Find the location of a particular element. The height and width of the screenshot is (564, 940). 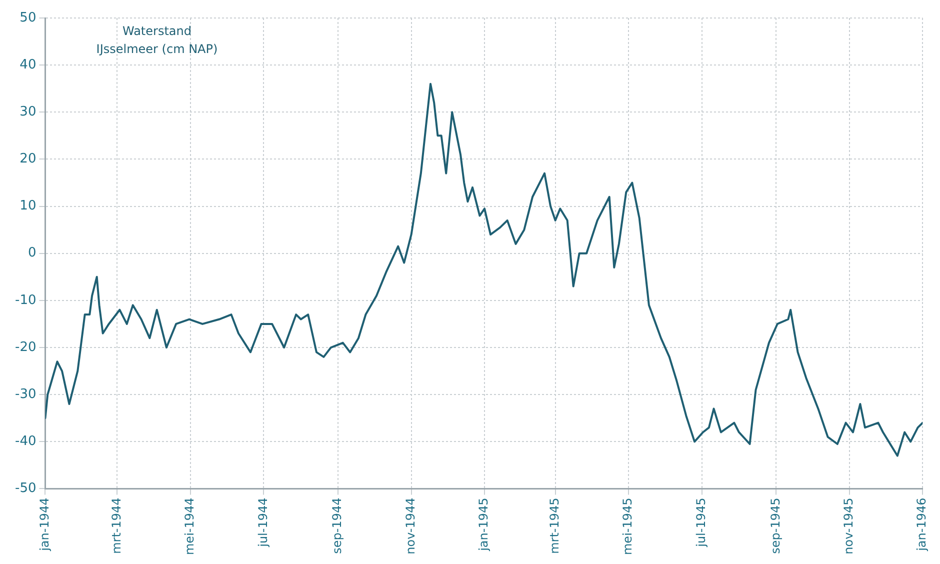

y-tick-label: -30 is located at coordinates (25, 394).